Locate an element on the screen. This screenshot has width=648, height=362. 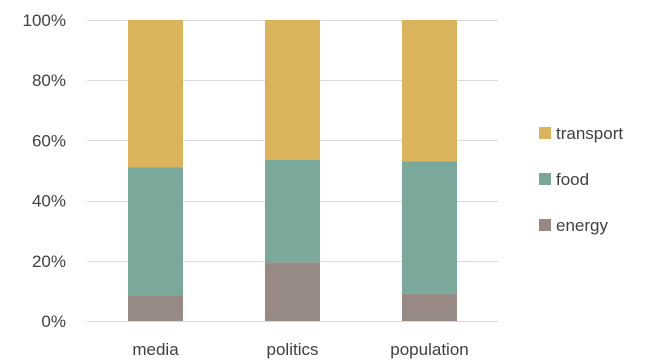
x-category-label: media is located at coordinates (155, 349).